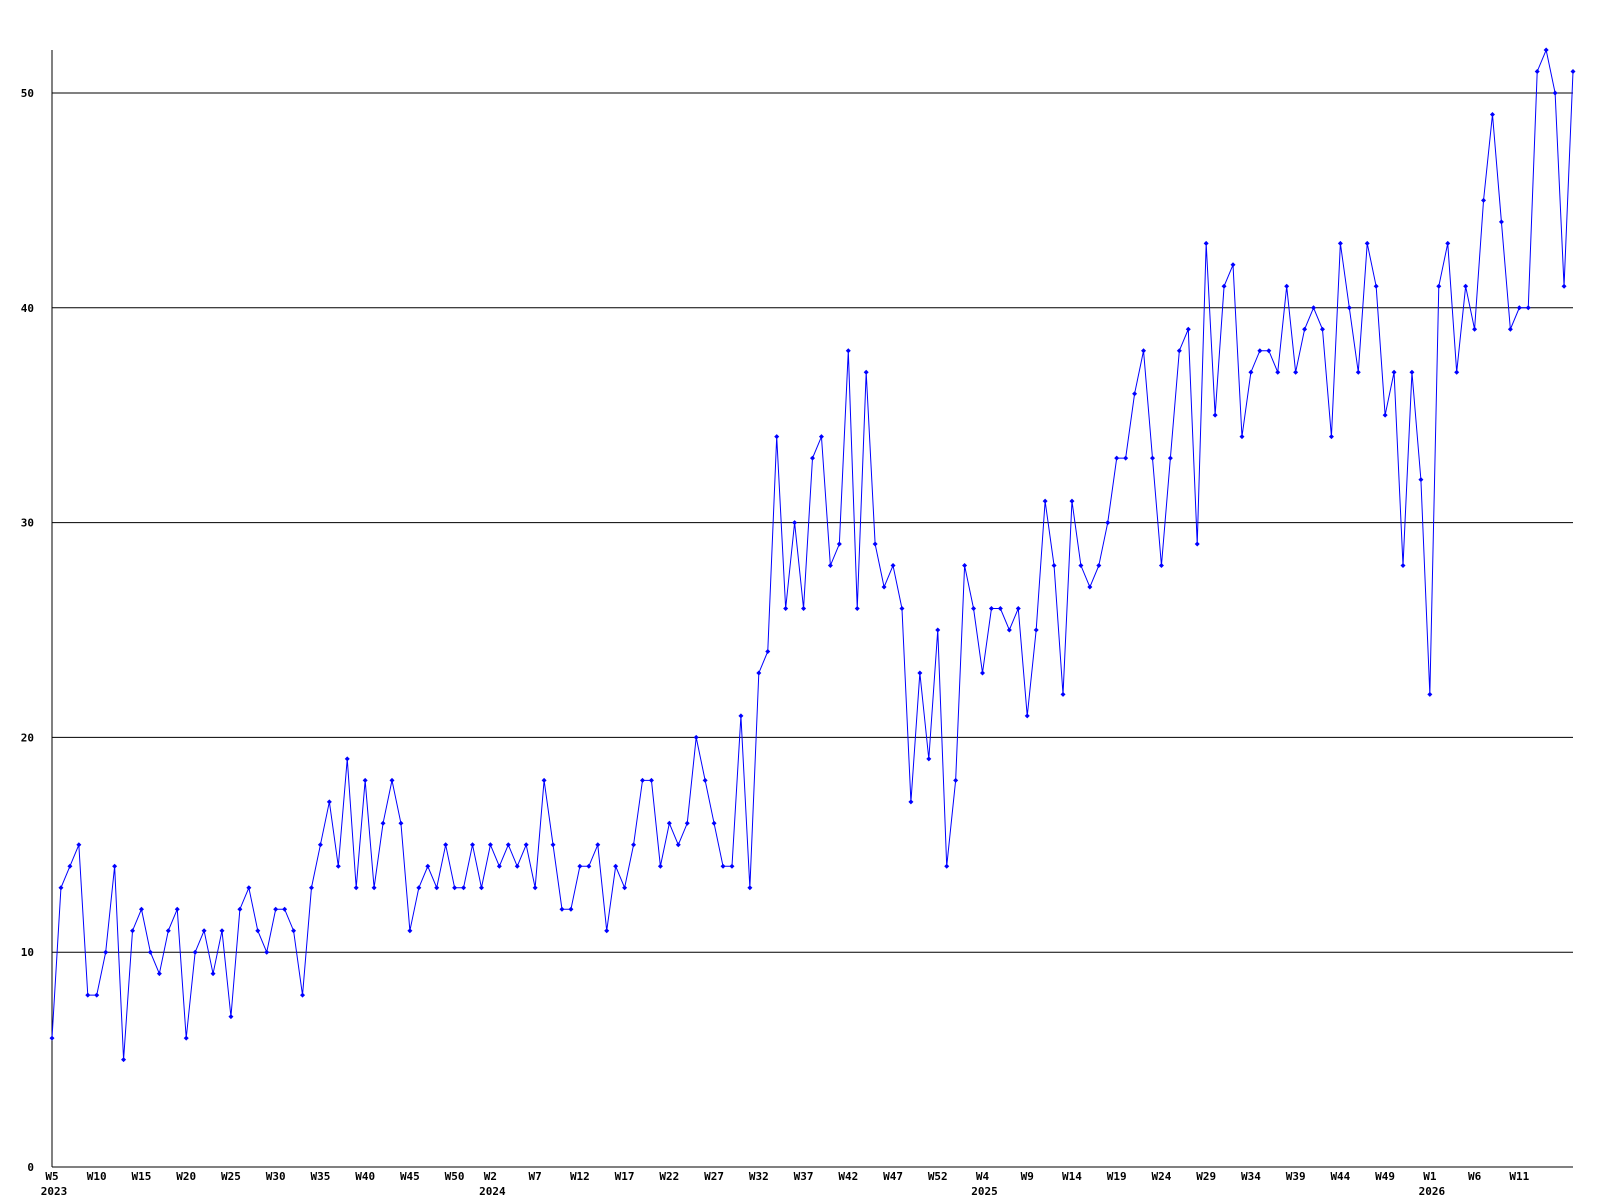  Describe the element at coordinates (983, 1176) in the screenshot. I see `x-tick-label: W4` at that location.